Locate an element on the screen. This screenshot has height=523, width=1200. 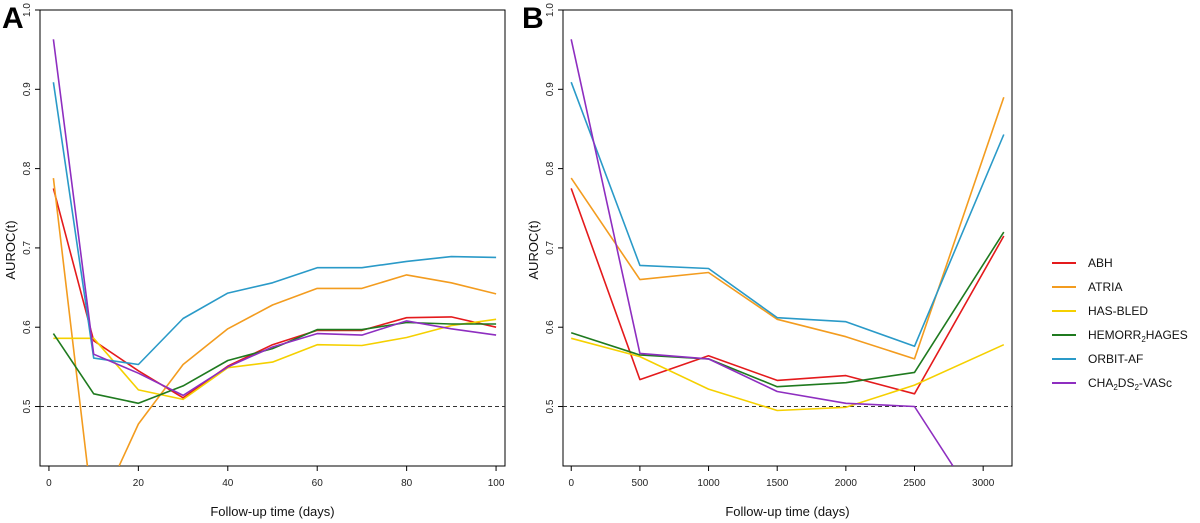
panel-b-series-abh is located at coordinates (787, 291).